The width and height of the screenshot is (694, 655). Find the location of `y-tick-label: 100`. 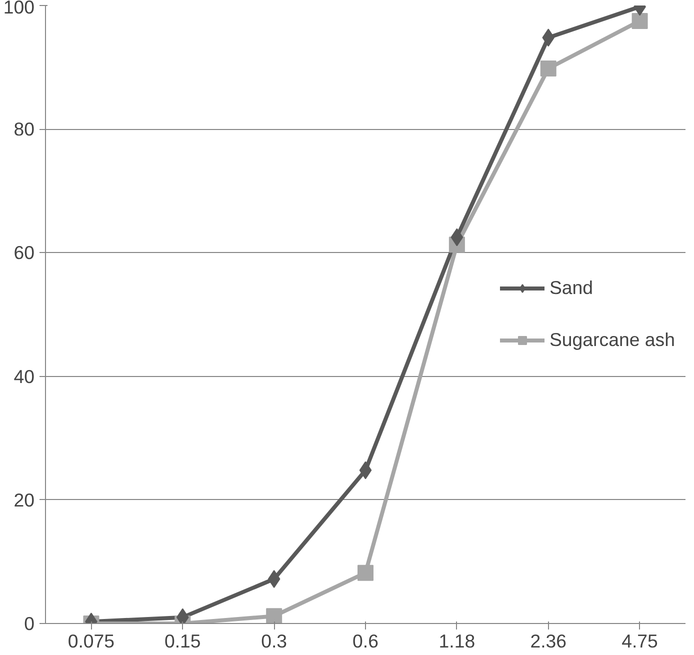

y-tick-label: 100 is located at coordinates (19, 9).